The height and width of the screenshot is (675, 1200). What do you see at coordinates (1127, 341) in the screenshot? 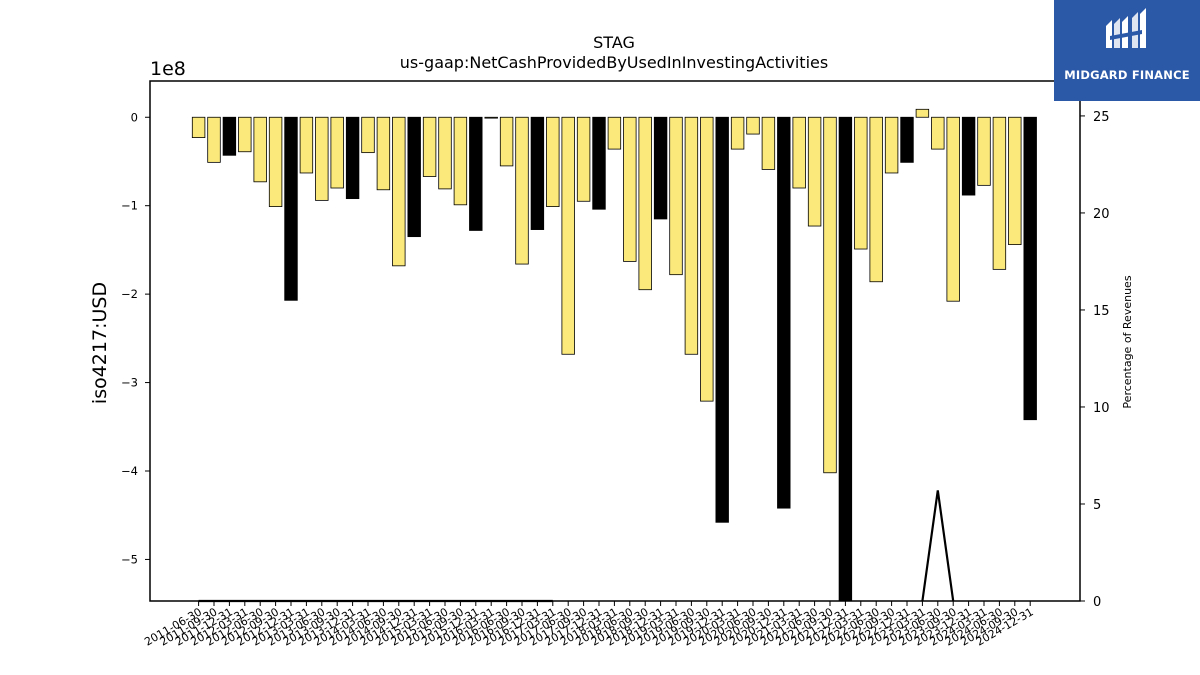
I see `y2-axis-label: Percentage of Revenues` at bounding box center [1127, 341].